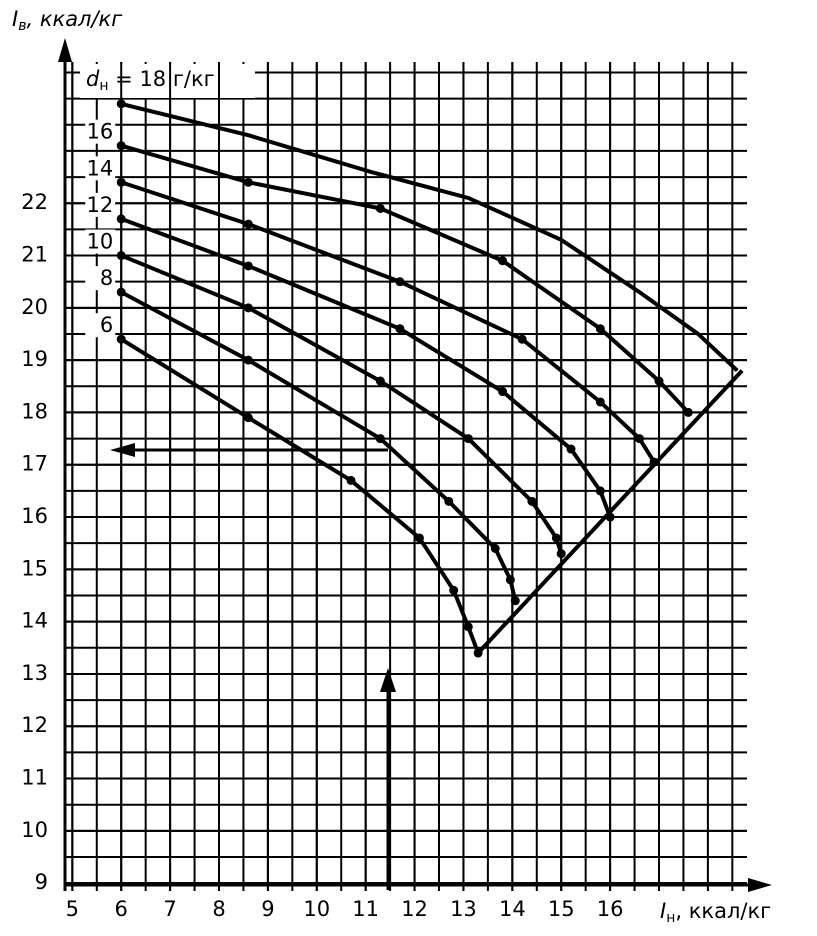  I want to click on y-tick-label: 12, so click(34, 725).